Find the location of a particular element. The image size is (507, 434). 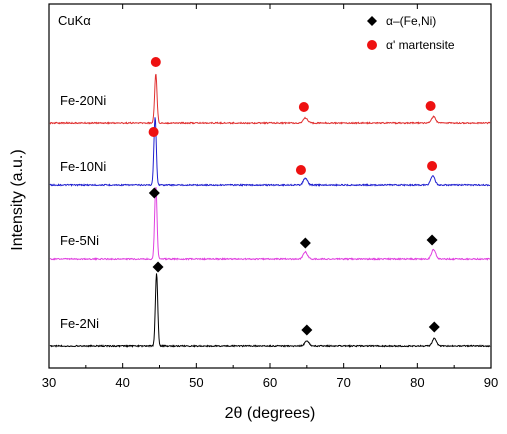

sample-label: Fe-5Ni is located at coordinates (79, 240).